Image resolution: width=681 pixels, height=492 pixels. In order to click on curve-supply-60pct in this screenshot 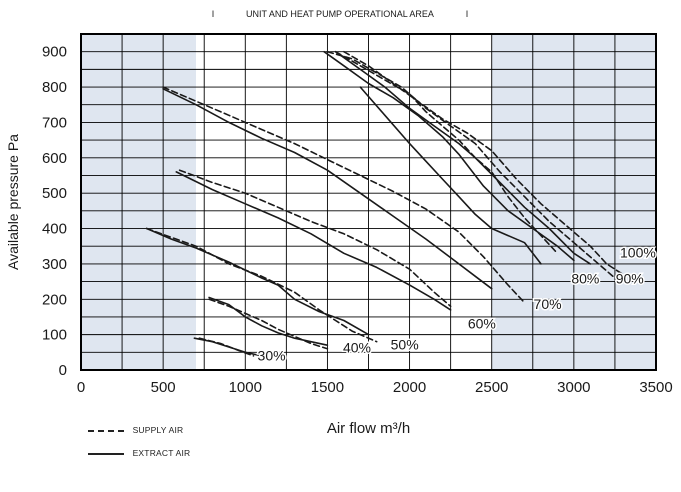, I will do `click(315, 238)`.